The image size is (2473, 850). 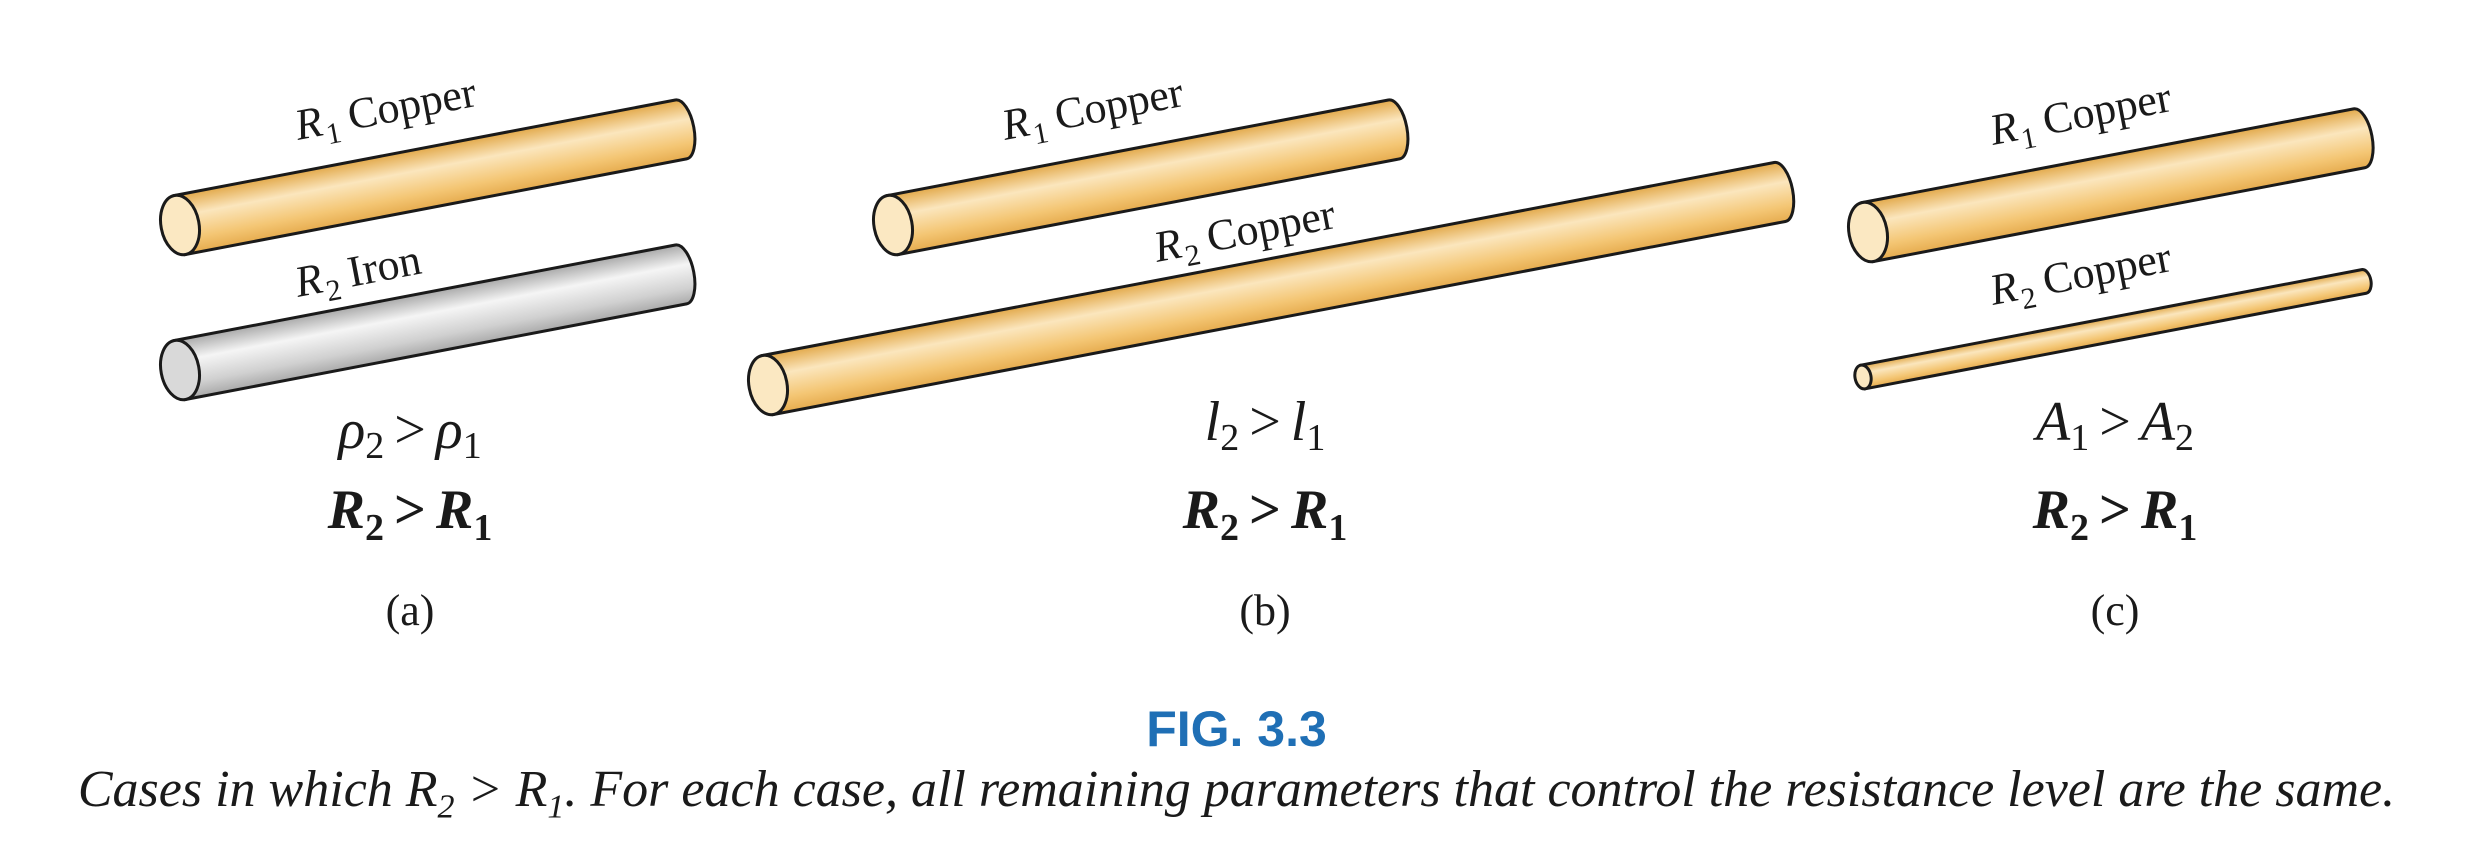 I want to click on panel-c: R1Copper R2Copper A1 > A2 R2 > R1 (c), so click(x=2111, y=353).